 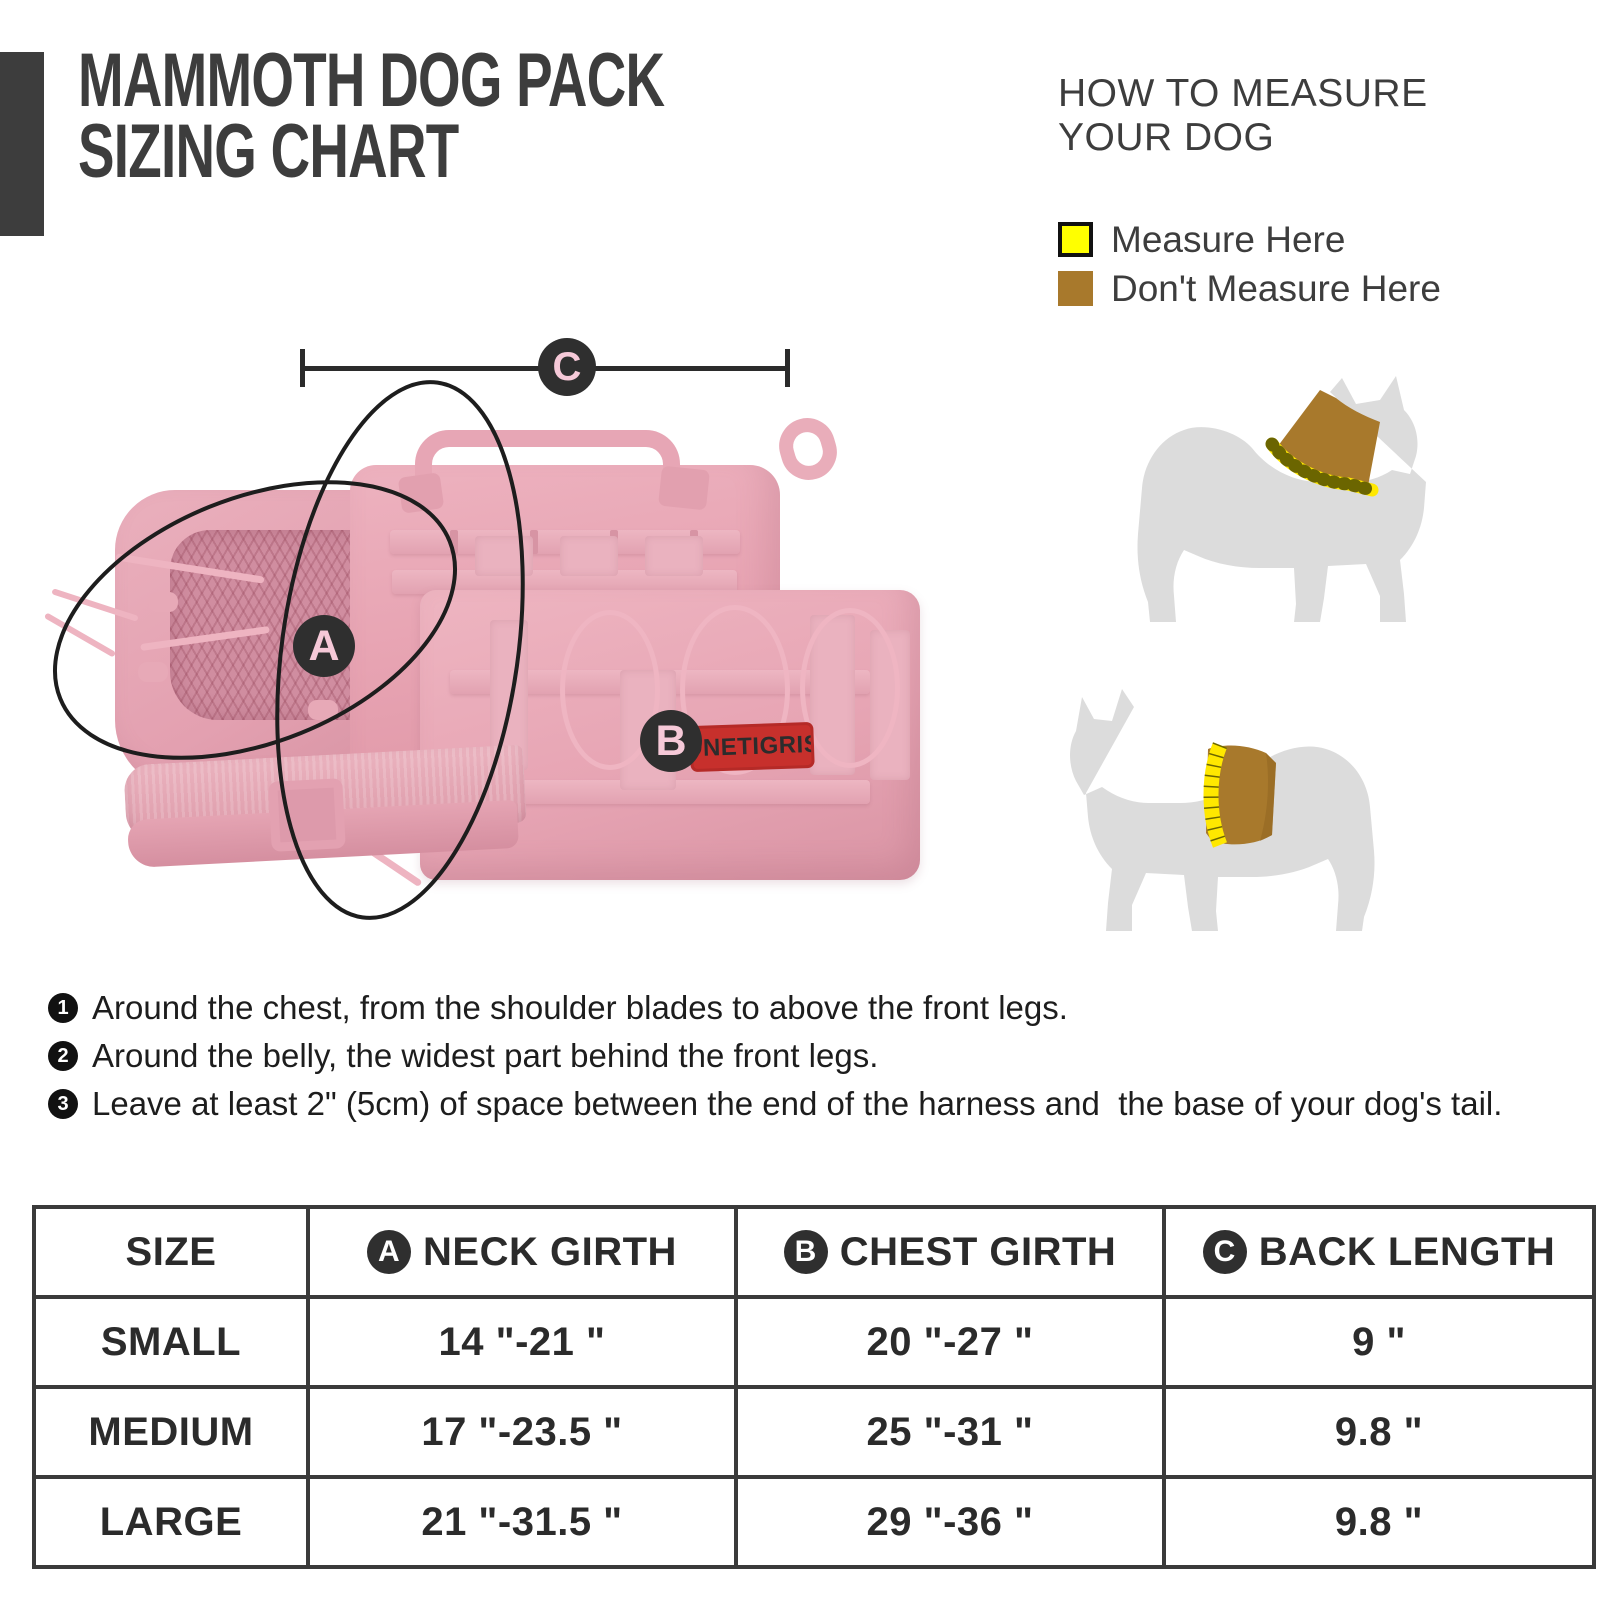 What do you see at coordinates (324, 646) in the screenshot?
I see `callout-badge-a: A` at bounding box center [324, 646].